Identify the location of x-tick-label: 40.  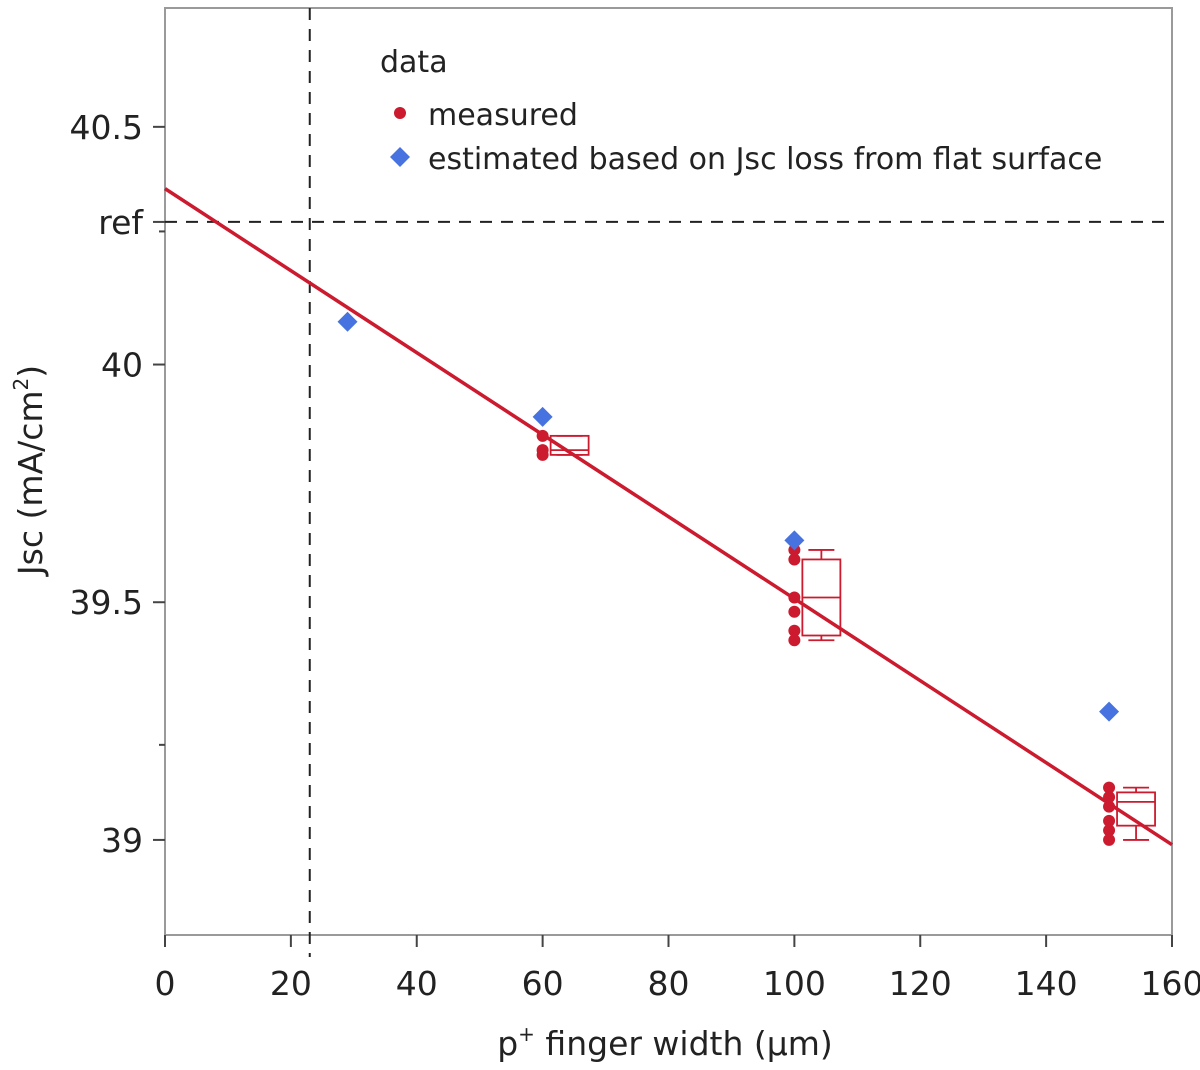
(417, 983).